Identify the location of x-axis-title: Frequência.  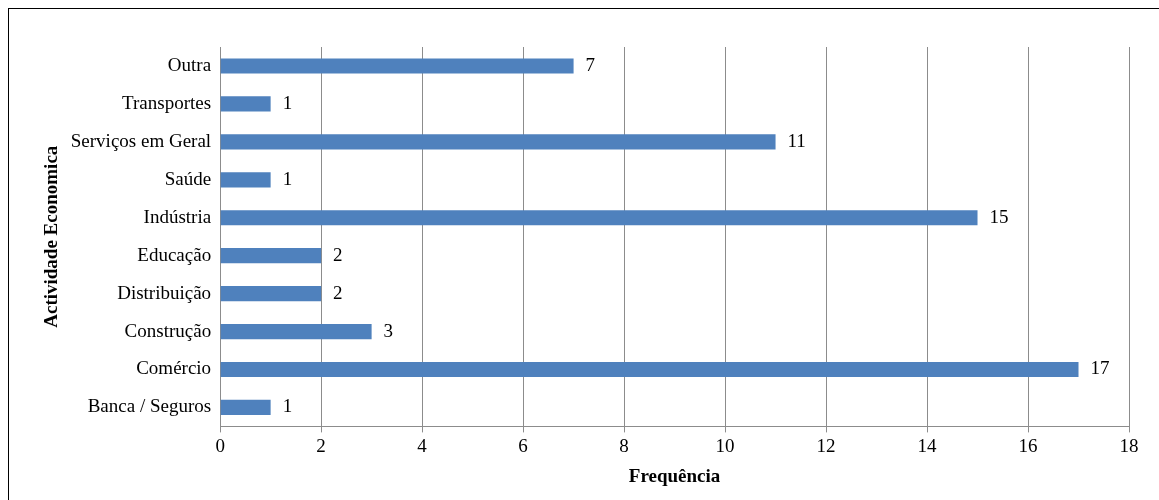
(674, 475).